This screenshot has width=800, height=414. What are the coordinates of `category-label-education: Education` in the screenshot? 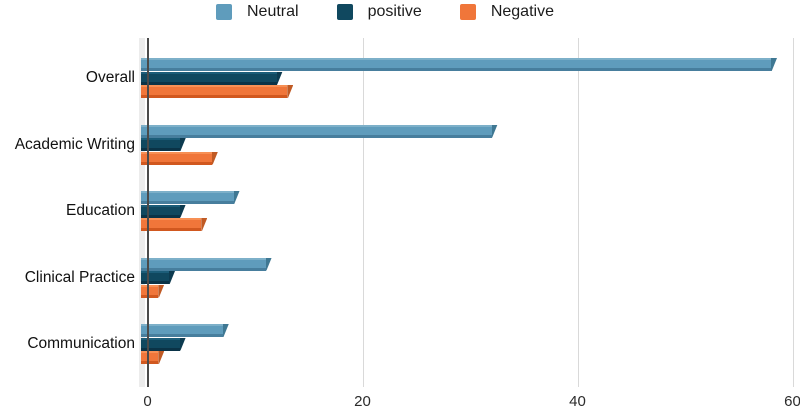 It's located at (100, 210).